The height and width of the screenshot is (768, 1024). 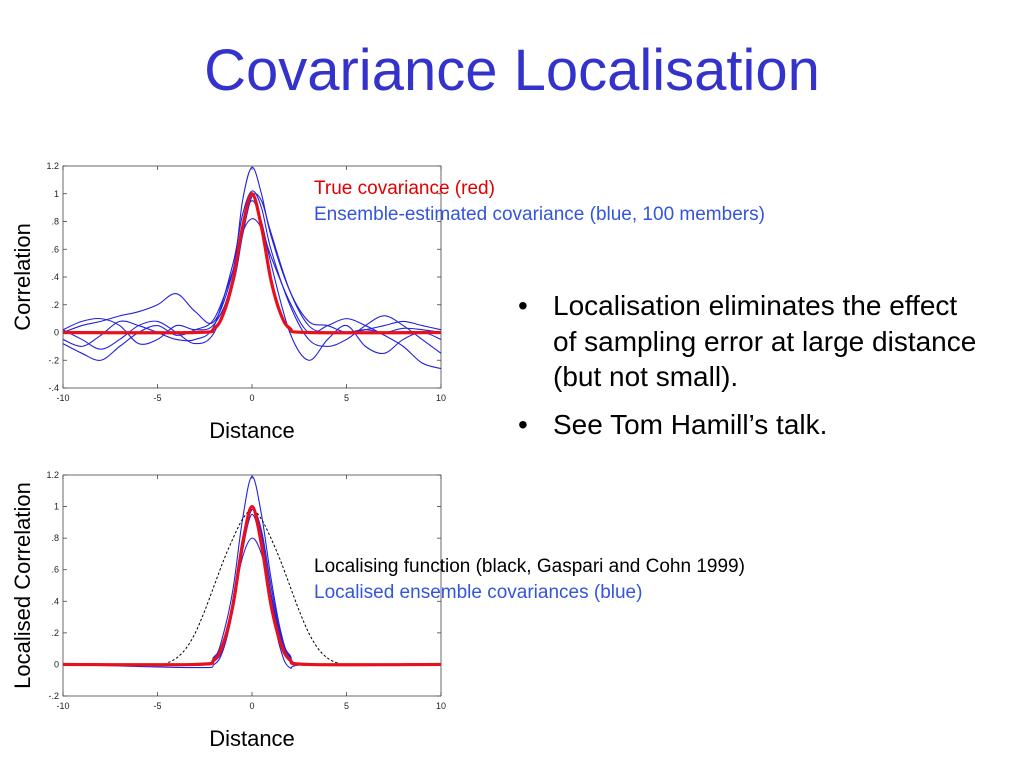 I want to click on top-x-tick-label: -10, so click(x=62, y=398).